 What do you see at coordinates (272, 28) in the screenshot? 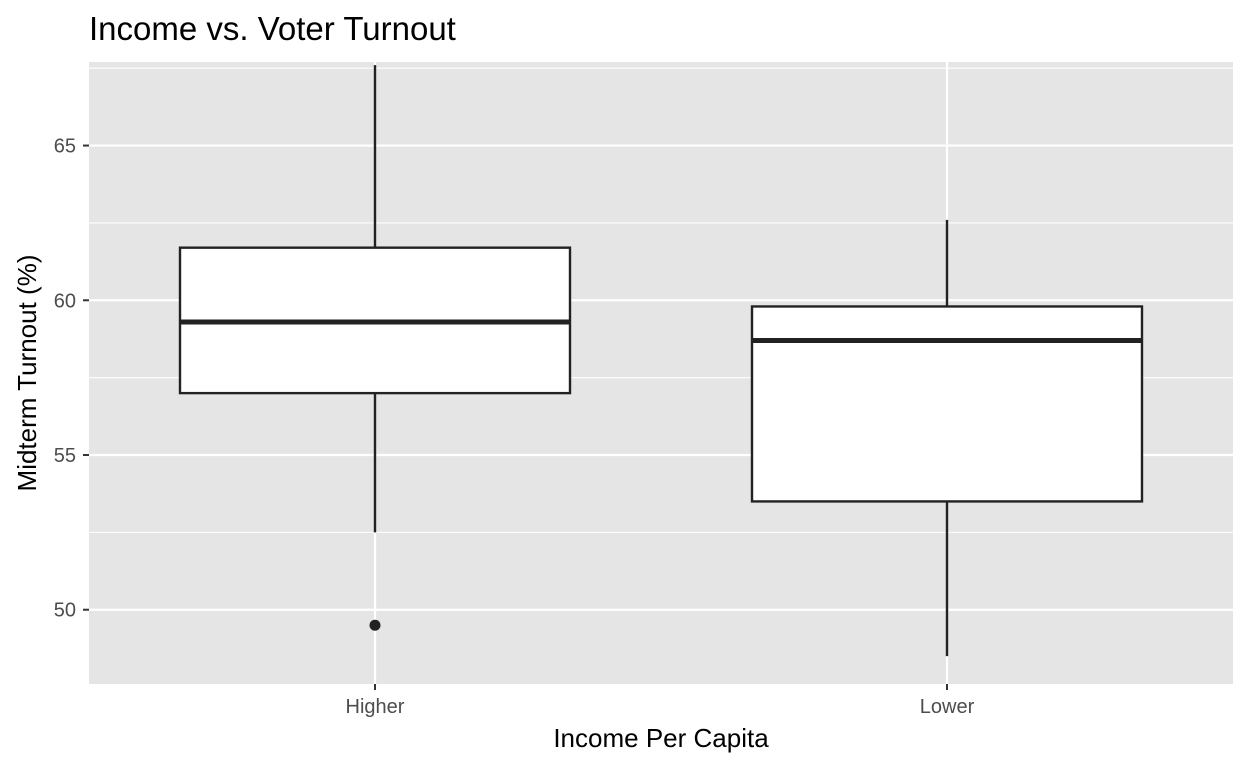
I see `chart-title: Income vs. Voter Turnout` at bounding box center [272, 28].